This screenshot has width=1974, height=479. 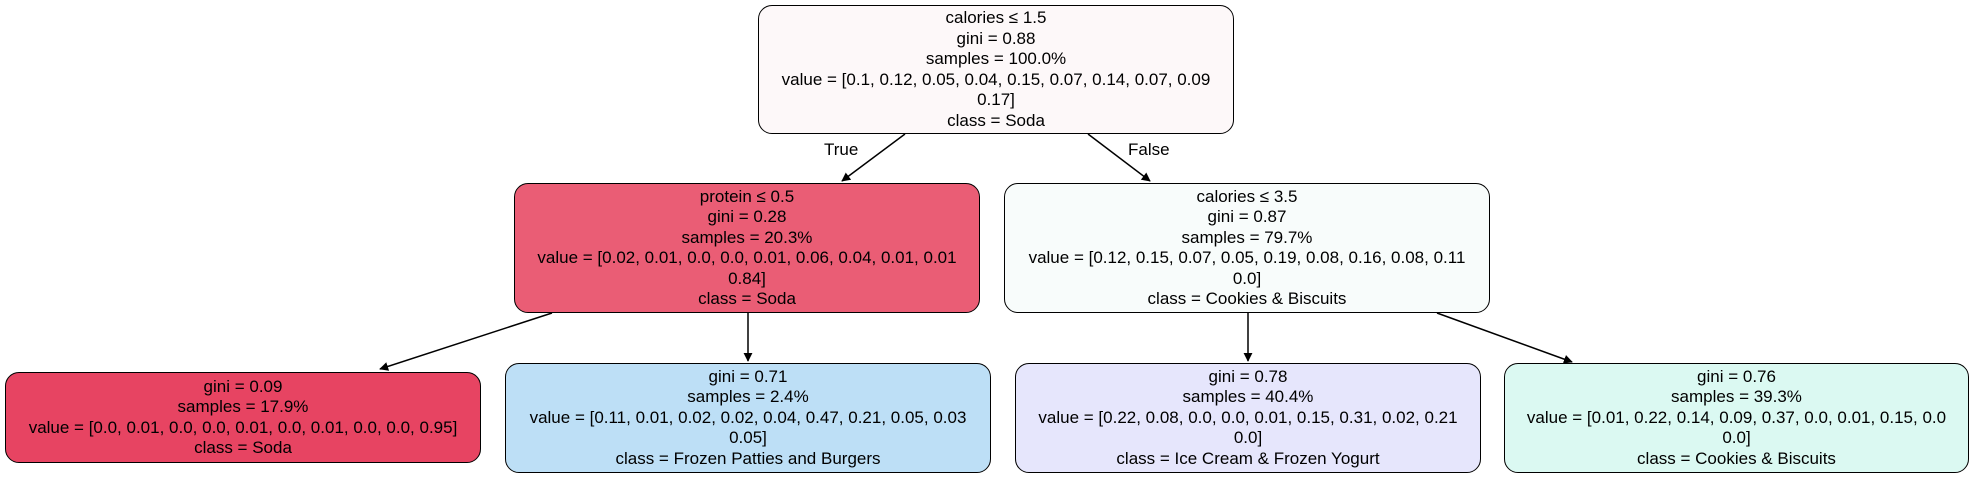 I want to click on node-value-cont: 0.84], so click(x=747, y=278).